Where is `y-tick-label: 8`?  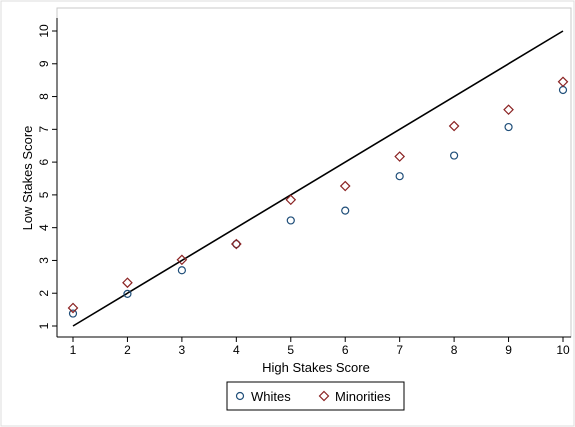 y-tick-label: 8 is located at coordinates (44, 96).